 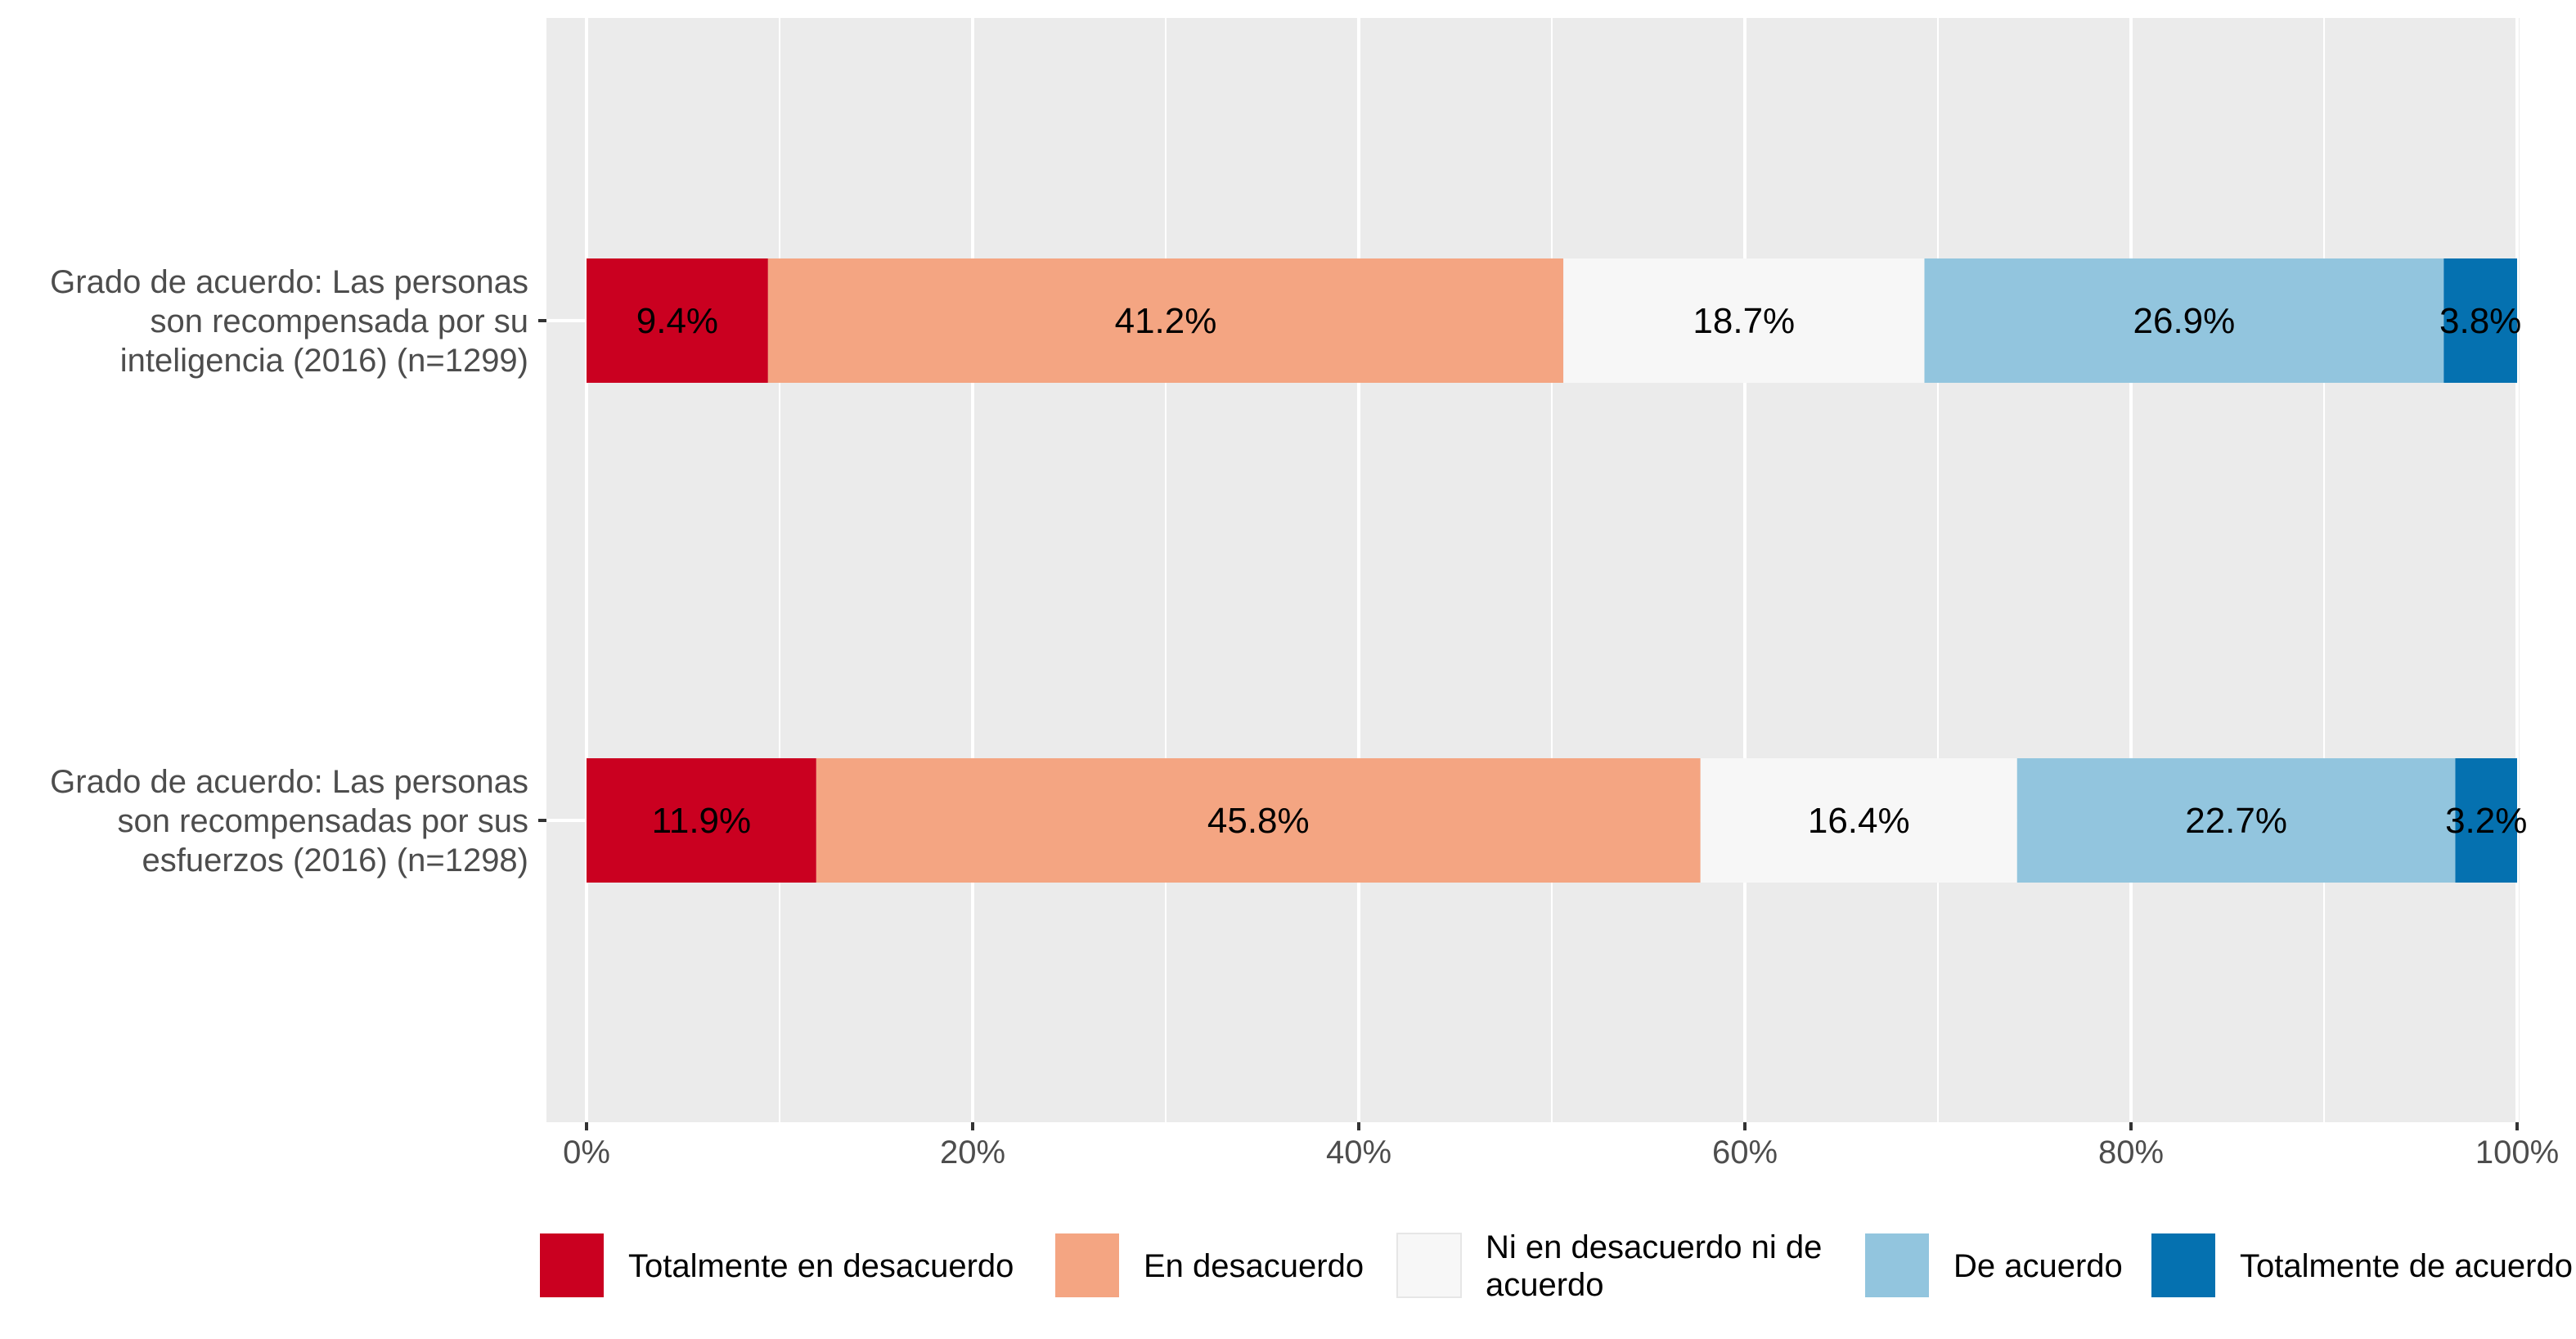 I want to click on data-label: 3.8%, so click(x=2480, y=321).